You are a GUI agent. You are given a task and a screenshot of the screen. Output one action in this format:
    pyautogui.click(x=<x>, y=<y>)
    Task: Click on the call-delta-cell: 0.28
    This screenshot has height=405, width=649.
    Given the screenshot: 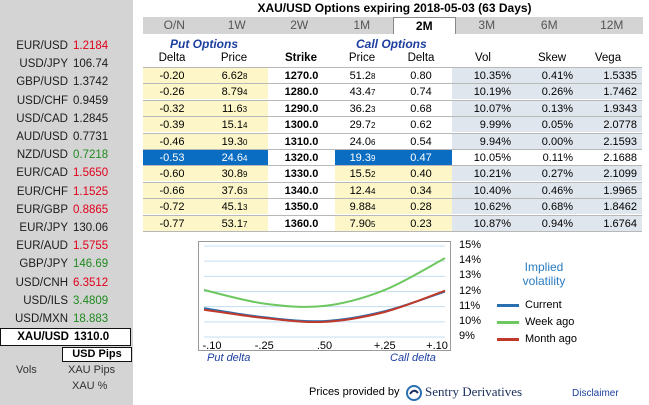 What is the action you would take?
    pyautogui.click(x=421, y=206)
    